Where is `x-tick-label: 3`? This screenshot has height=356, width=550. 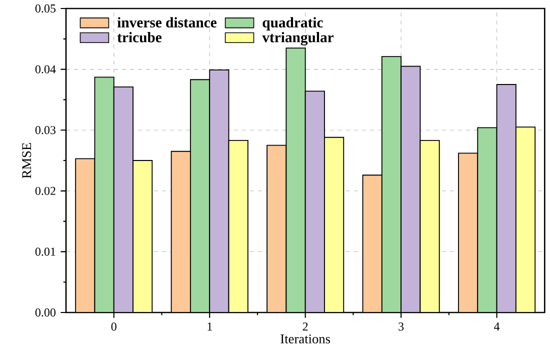 x-tick-label: 3 is located at coordinates (401, 326).